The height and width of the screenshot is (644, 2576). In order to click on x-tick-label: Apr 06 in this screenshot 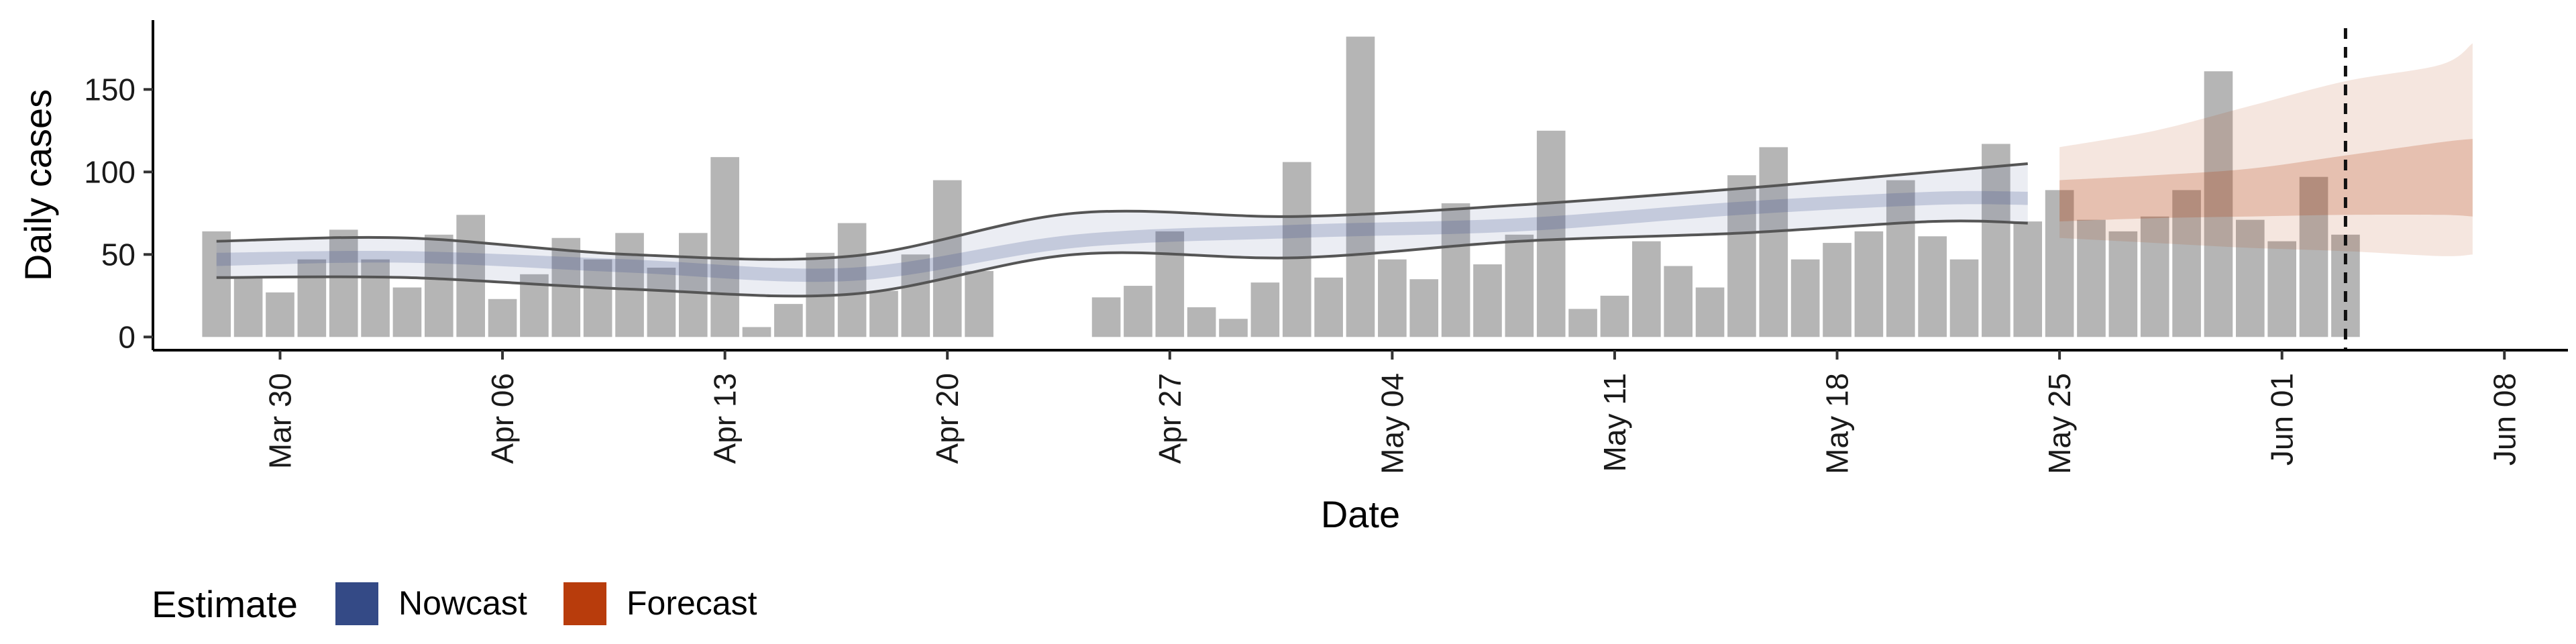, I will do `click(502, 418)`.